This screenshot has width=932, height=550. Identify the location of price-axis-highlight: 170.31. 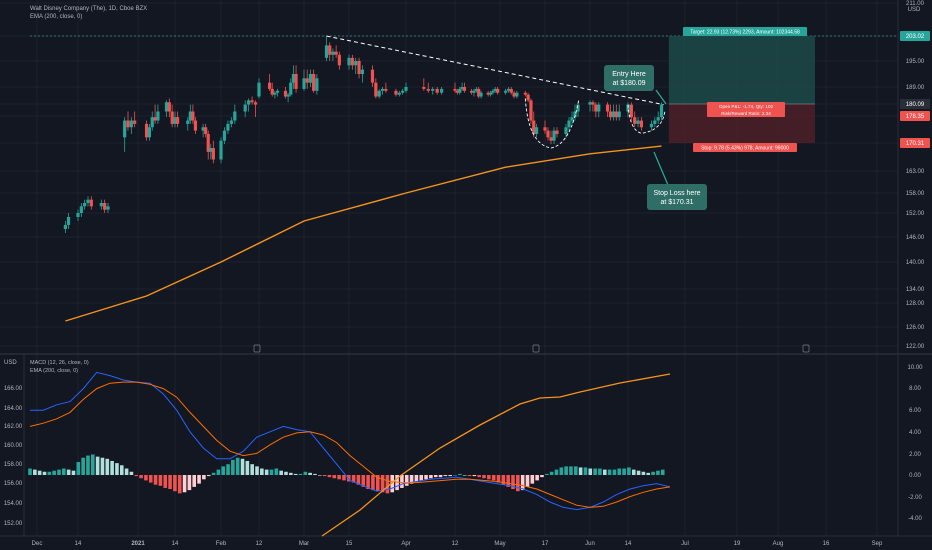
(915, 143).